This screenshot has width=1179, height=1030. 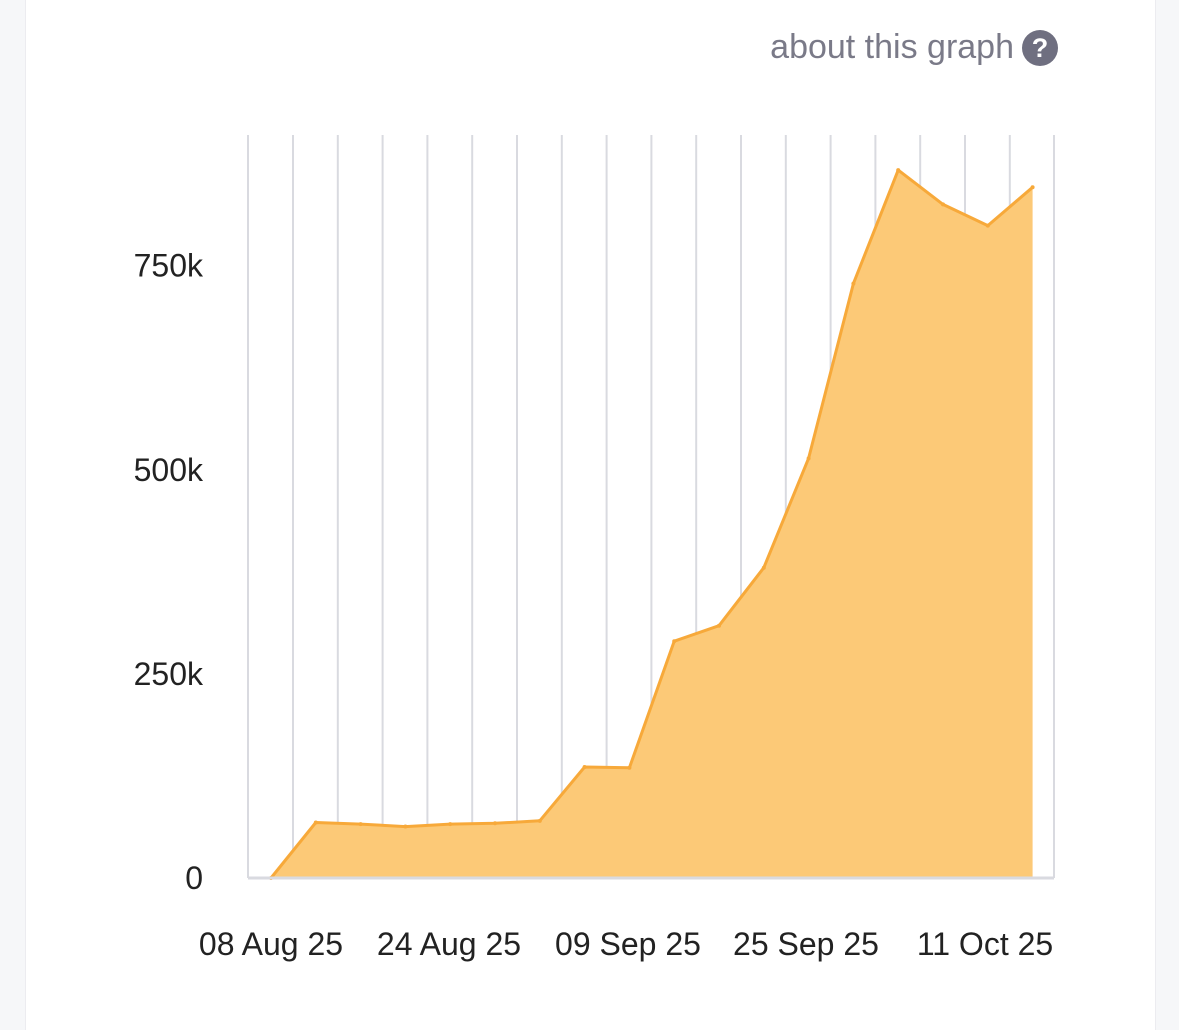 I want to click on x-tick-label: 11 Oct 25, so click(x=985, y=944).